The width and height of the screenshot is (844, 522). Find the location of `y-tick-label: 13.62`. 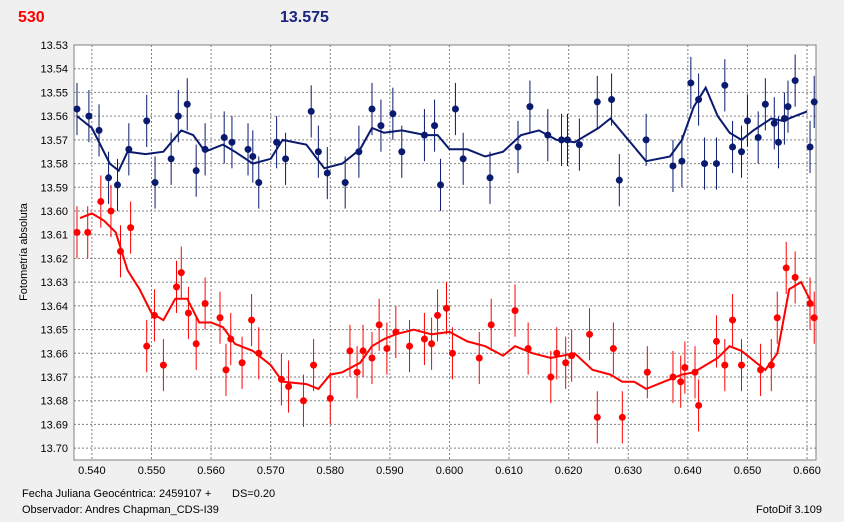

y-tick-label: 13.62 is located at coordinates (54, 259).